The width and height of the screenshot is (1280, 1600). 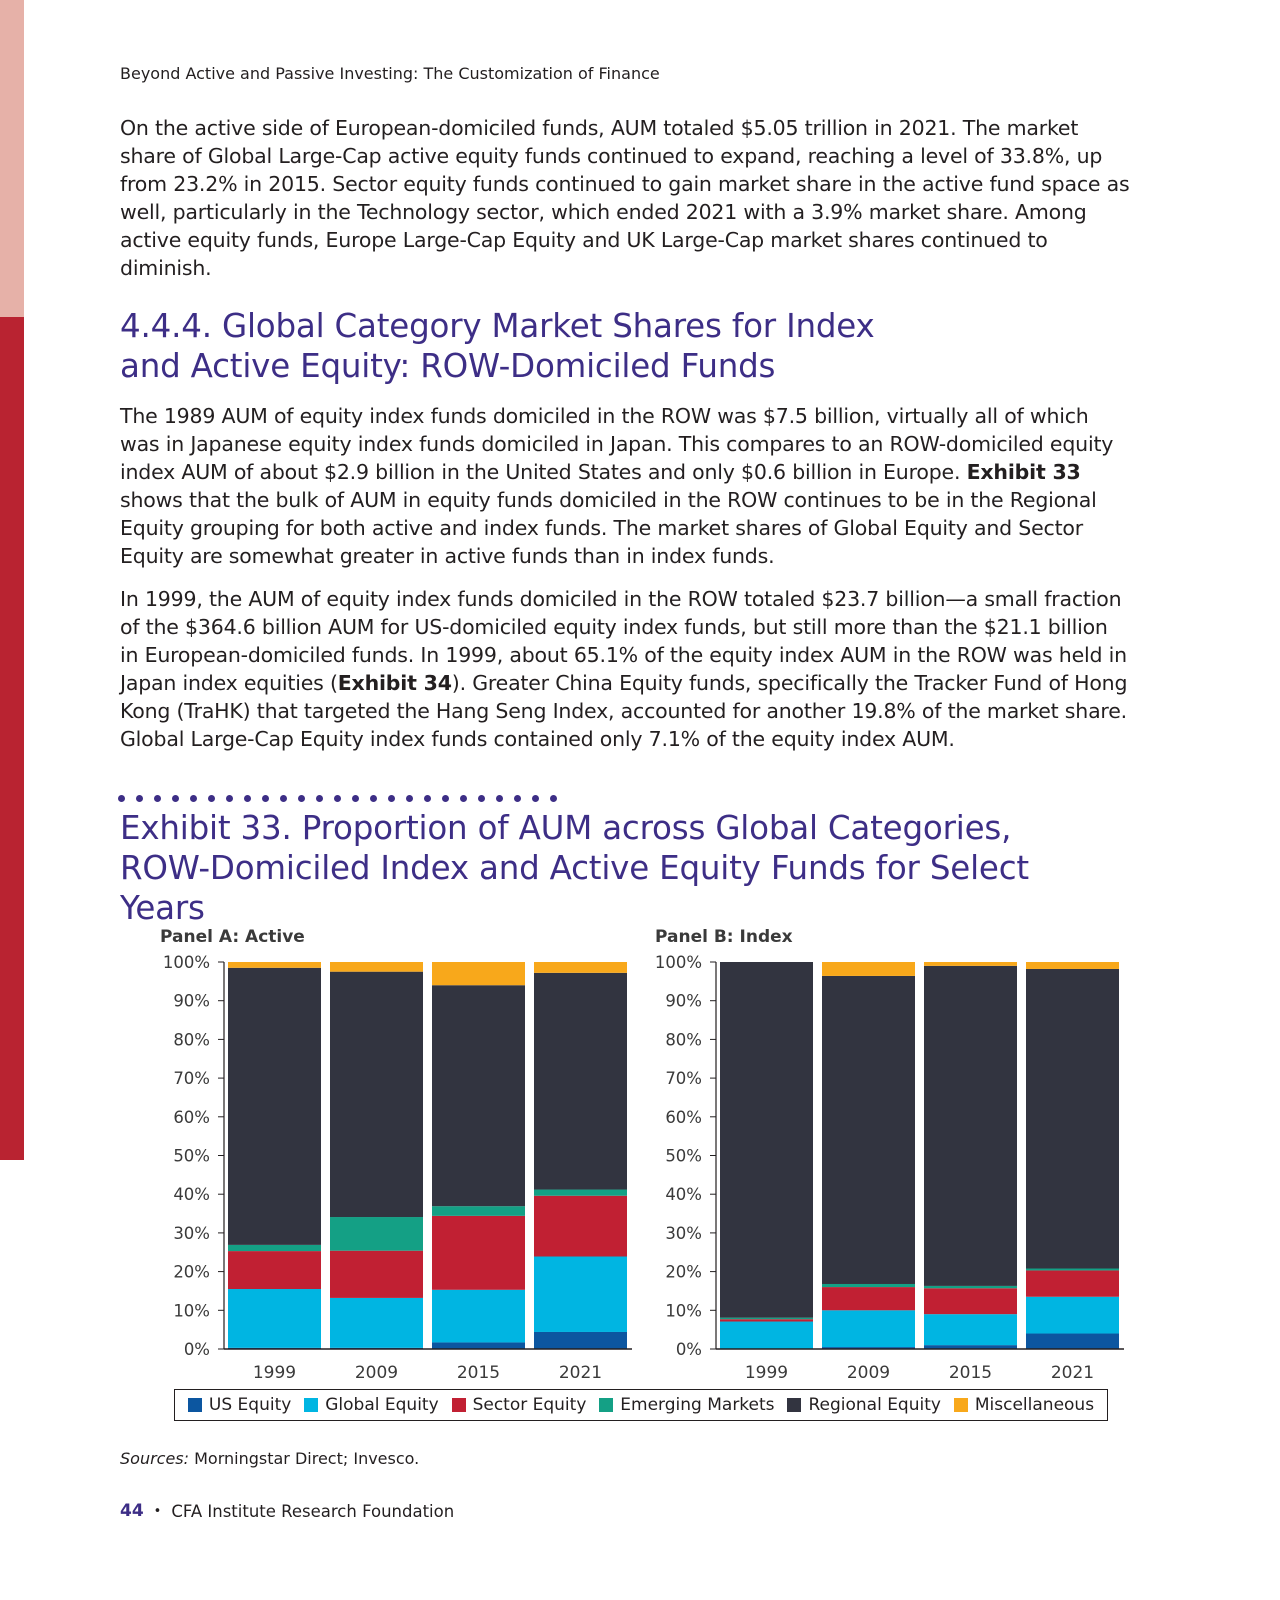 What do you see at coordinates (191, 1078) in the screenshot?
I see `y-tick-label: 70%` at bounding box center [191, 1078].